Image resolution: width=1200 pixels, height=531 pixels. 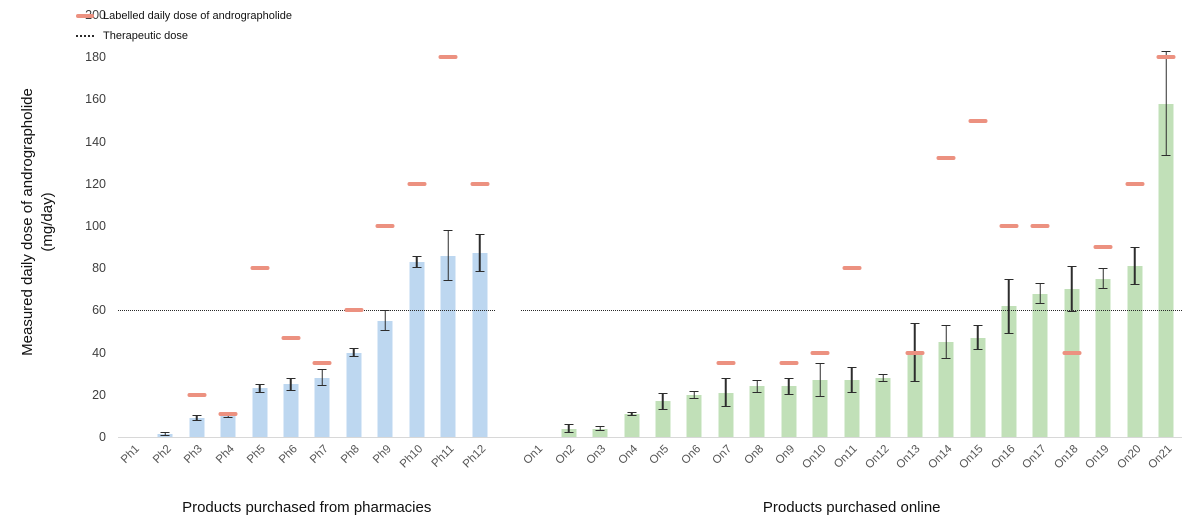 What do you see at coordinates (95, 99) in the screenshot?
I see `y-tick-label: 160` at bounding box center [95, 99].